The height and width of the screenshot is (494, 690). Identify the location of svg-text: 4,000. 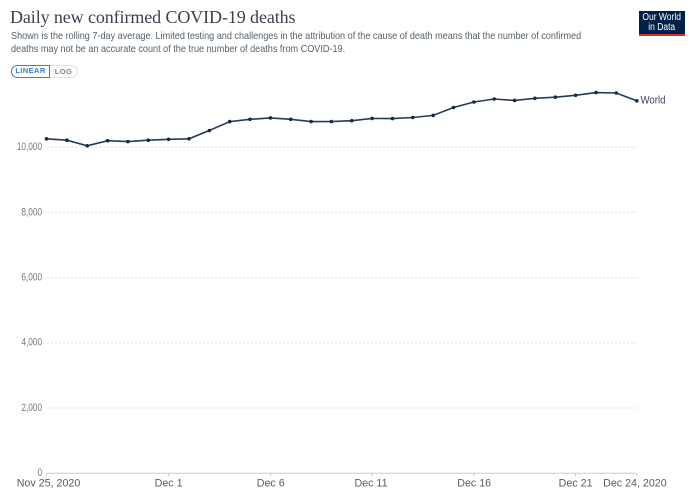
(31, 343).